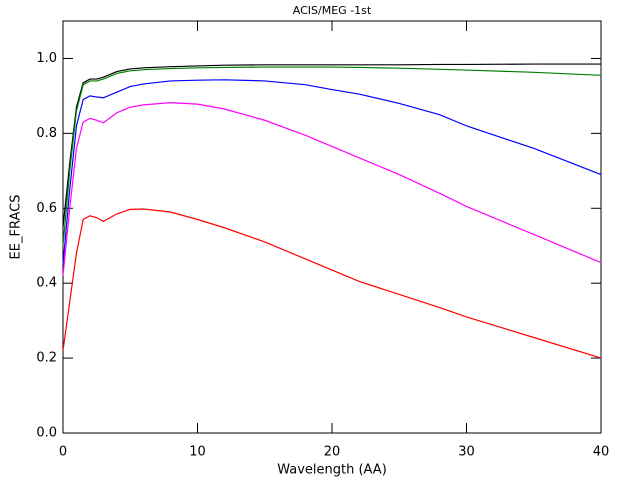  What do you see at coordinates (46, 133) in the screenshot?
I see `y-tick-label: 0.8` at bounding box center [46, 133].